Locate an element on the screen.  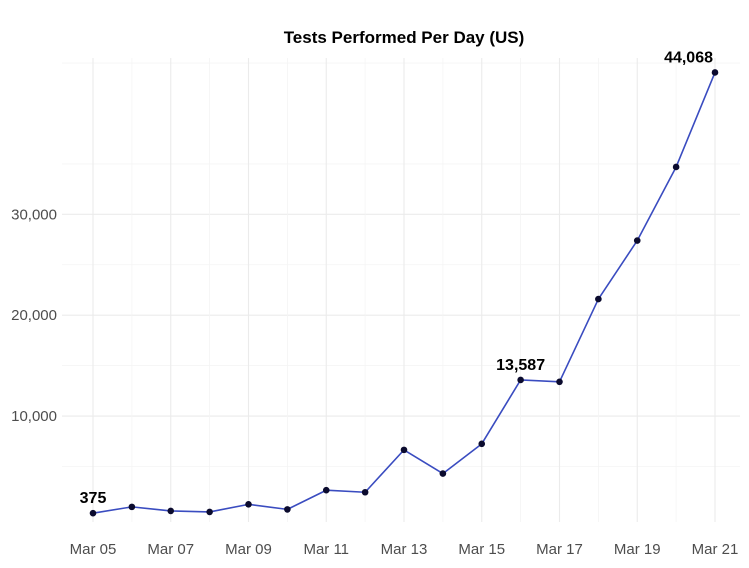
x-tick-label: Mar 13 is located at coordinates (404, 549).